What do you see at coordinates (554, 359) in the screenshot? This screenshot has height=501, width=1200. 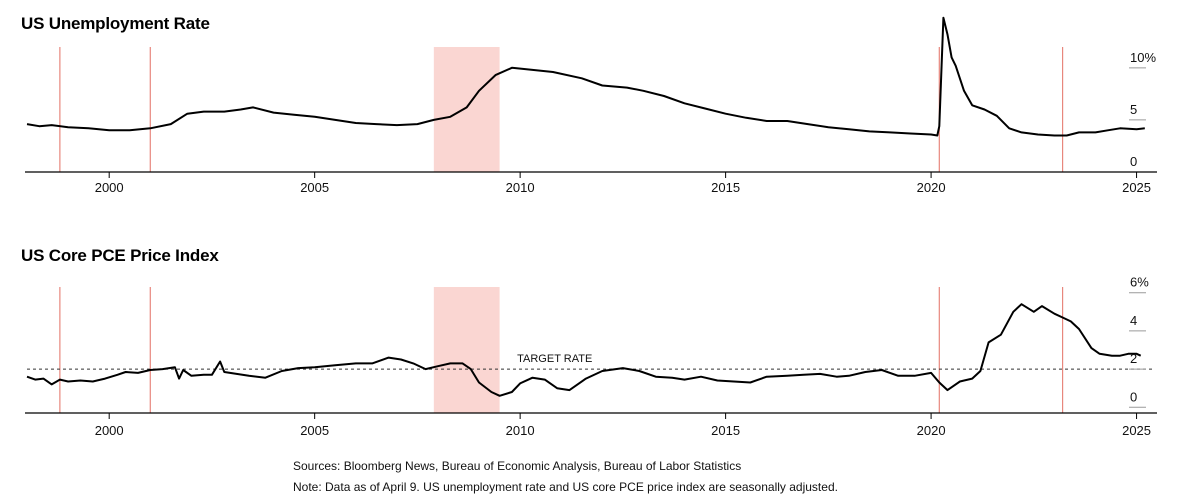 I see `target-rate-label: TARGET RATE` at bounding box center [554, 359].